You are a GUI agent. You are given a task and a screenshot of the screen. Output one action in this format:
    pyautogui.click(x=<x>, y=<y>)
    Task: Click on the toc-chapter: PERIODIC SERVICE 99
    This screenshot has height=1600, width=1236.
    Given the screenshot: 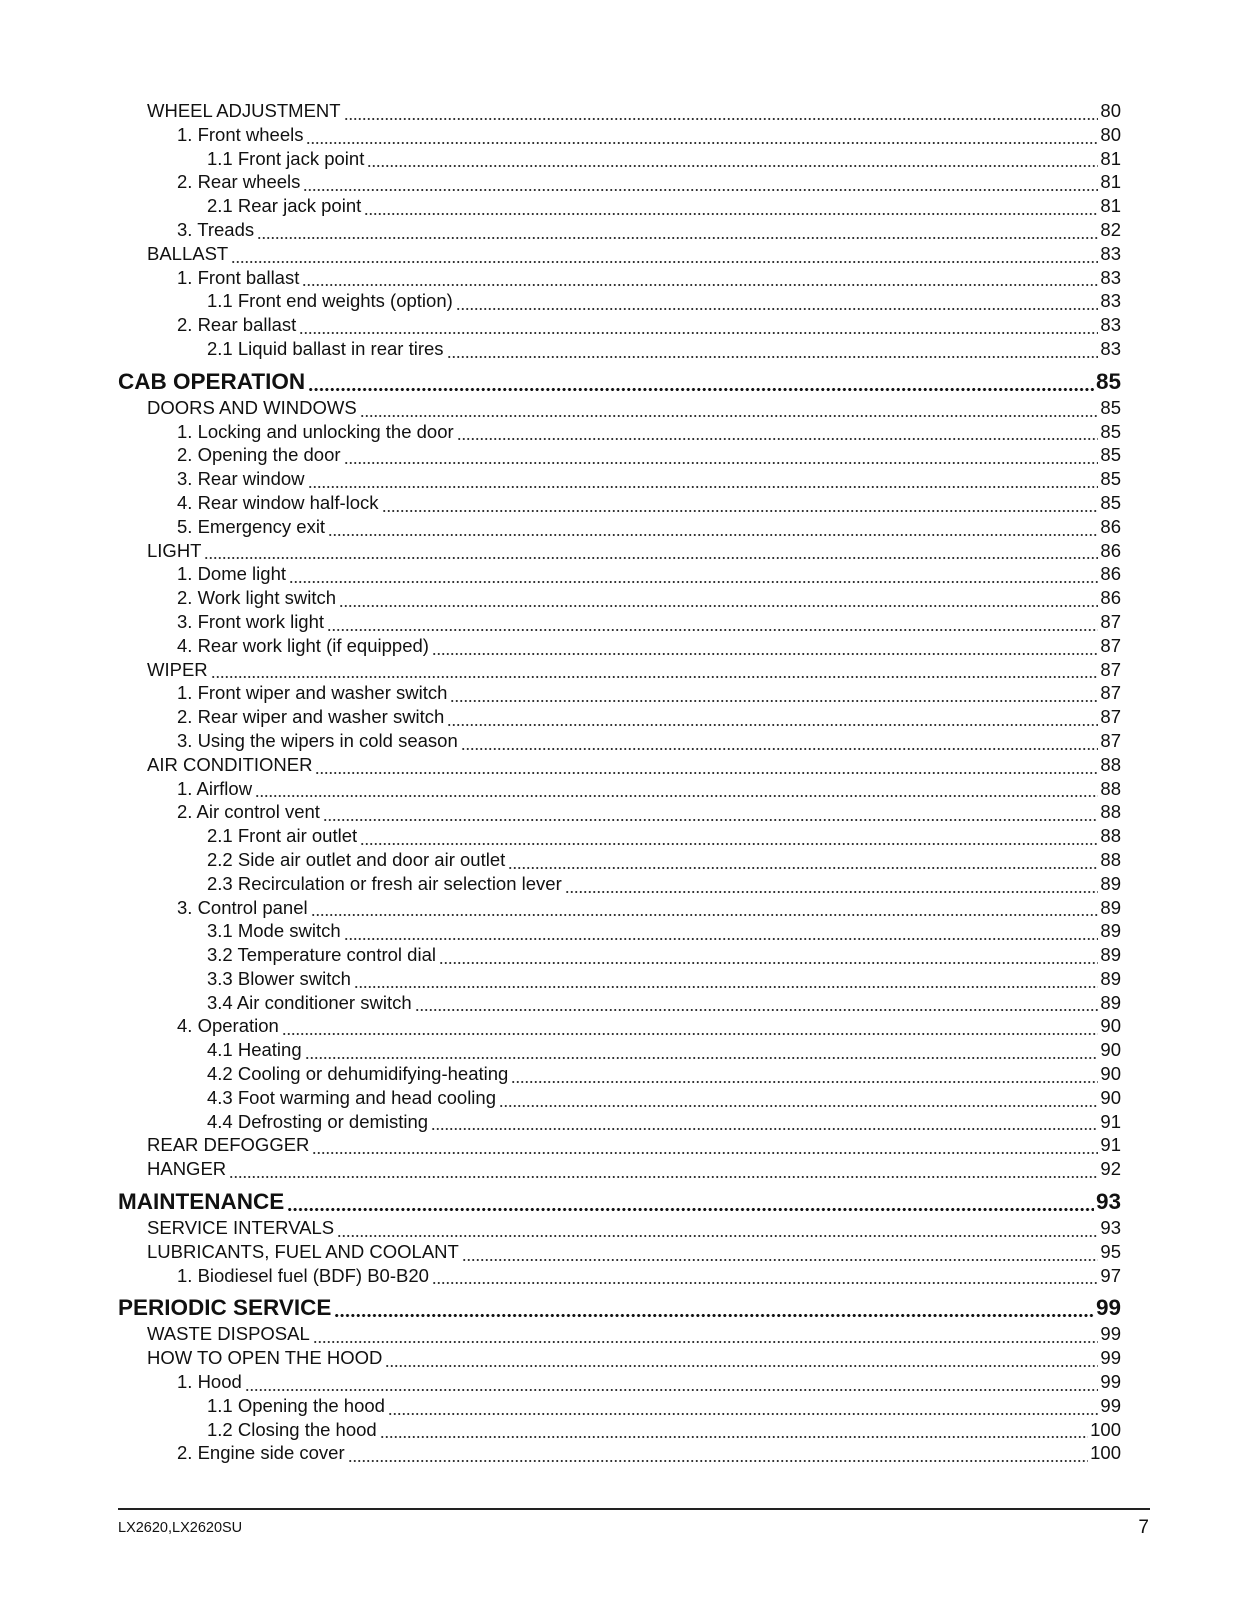 What is the action you would take?
    pyautogui.click(x=619, y=1307)
    